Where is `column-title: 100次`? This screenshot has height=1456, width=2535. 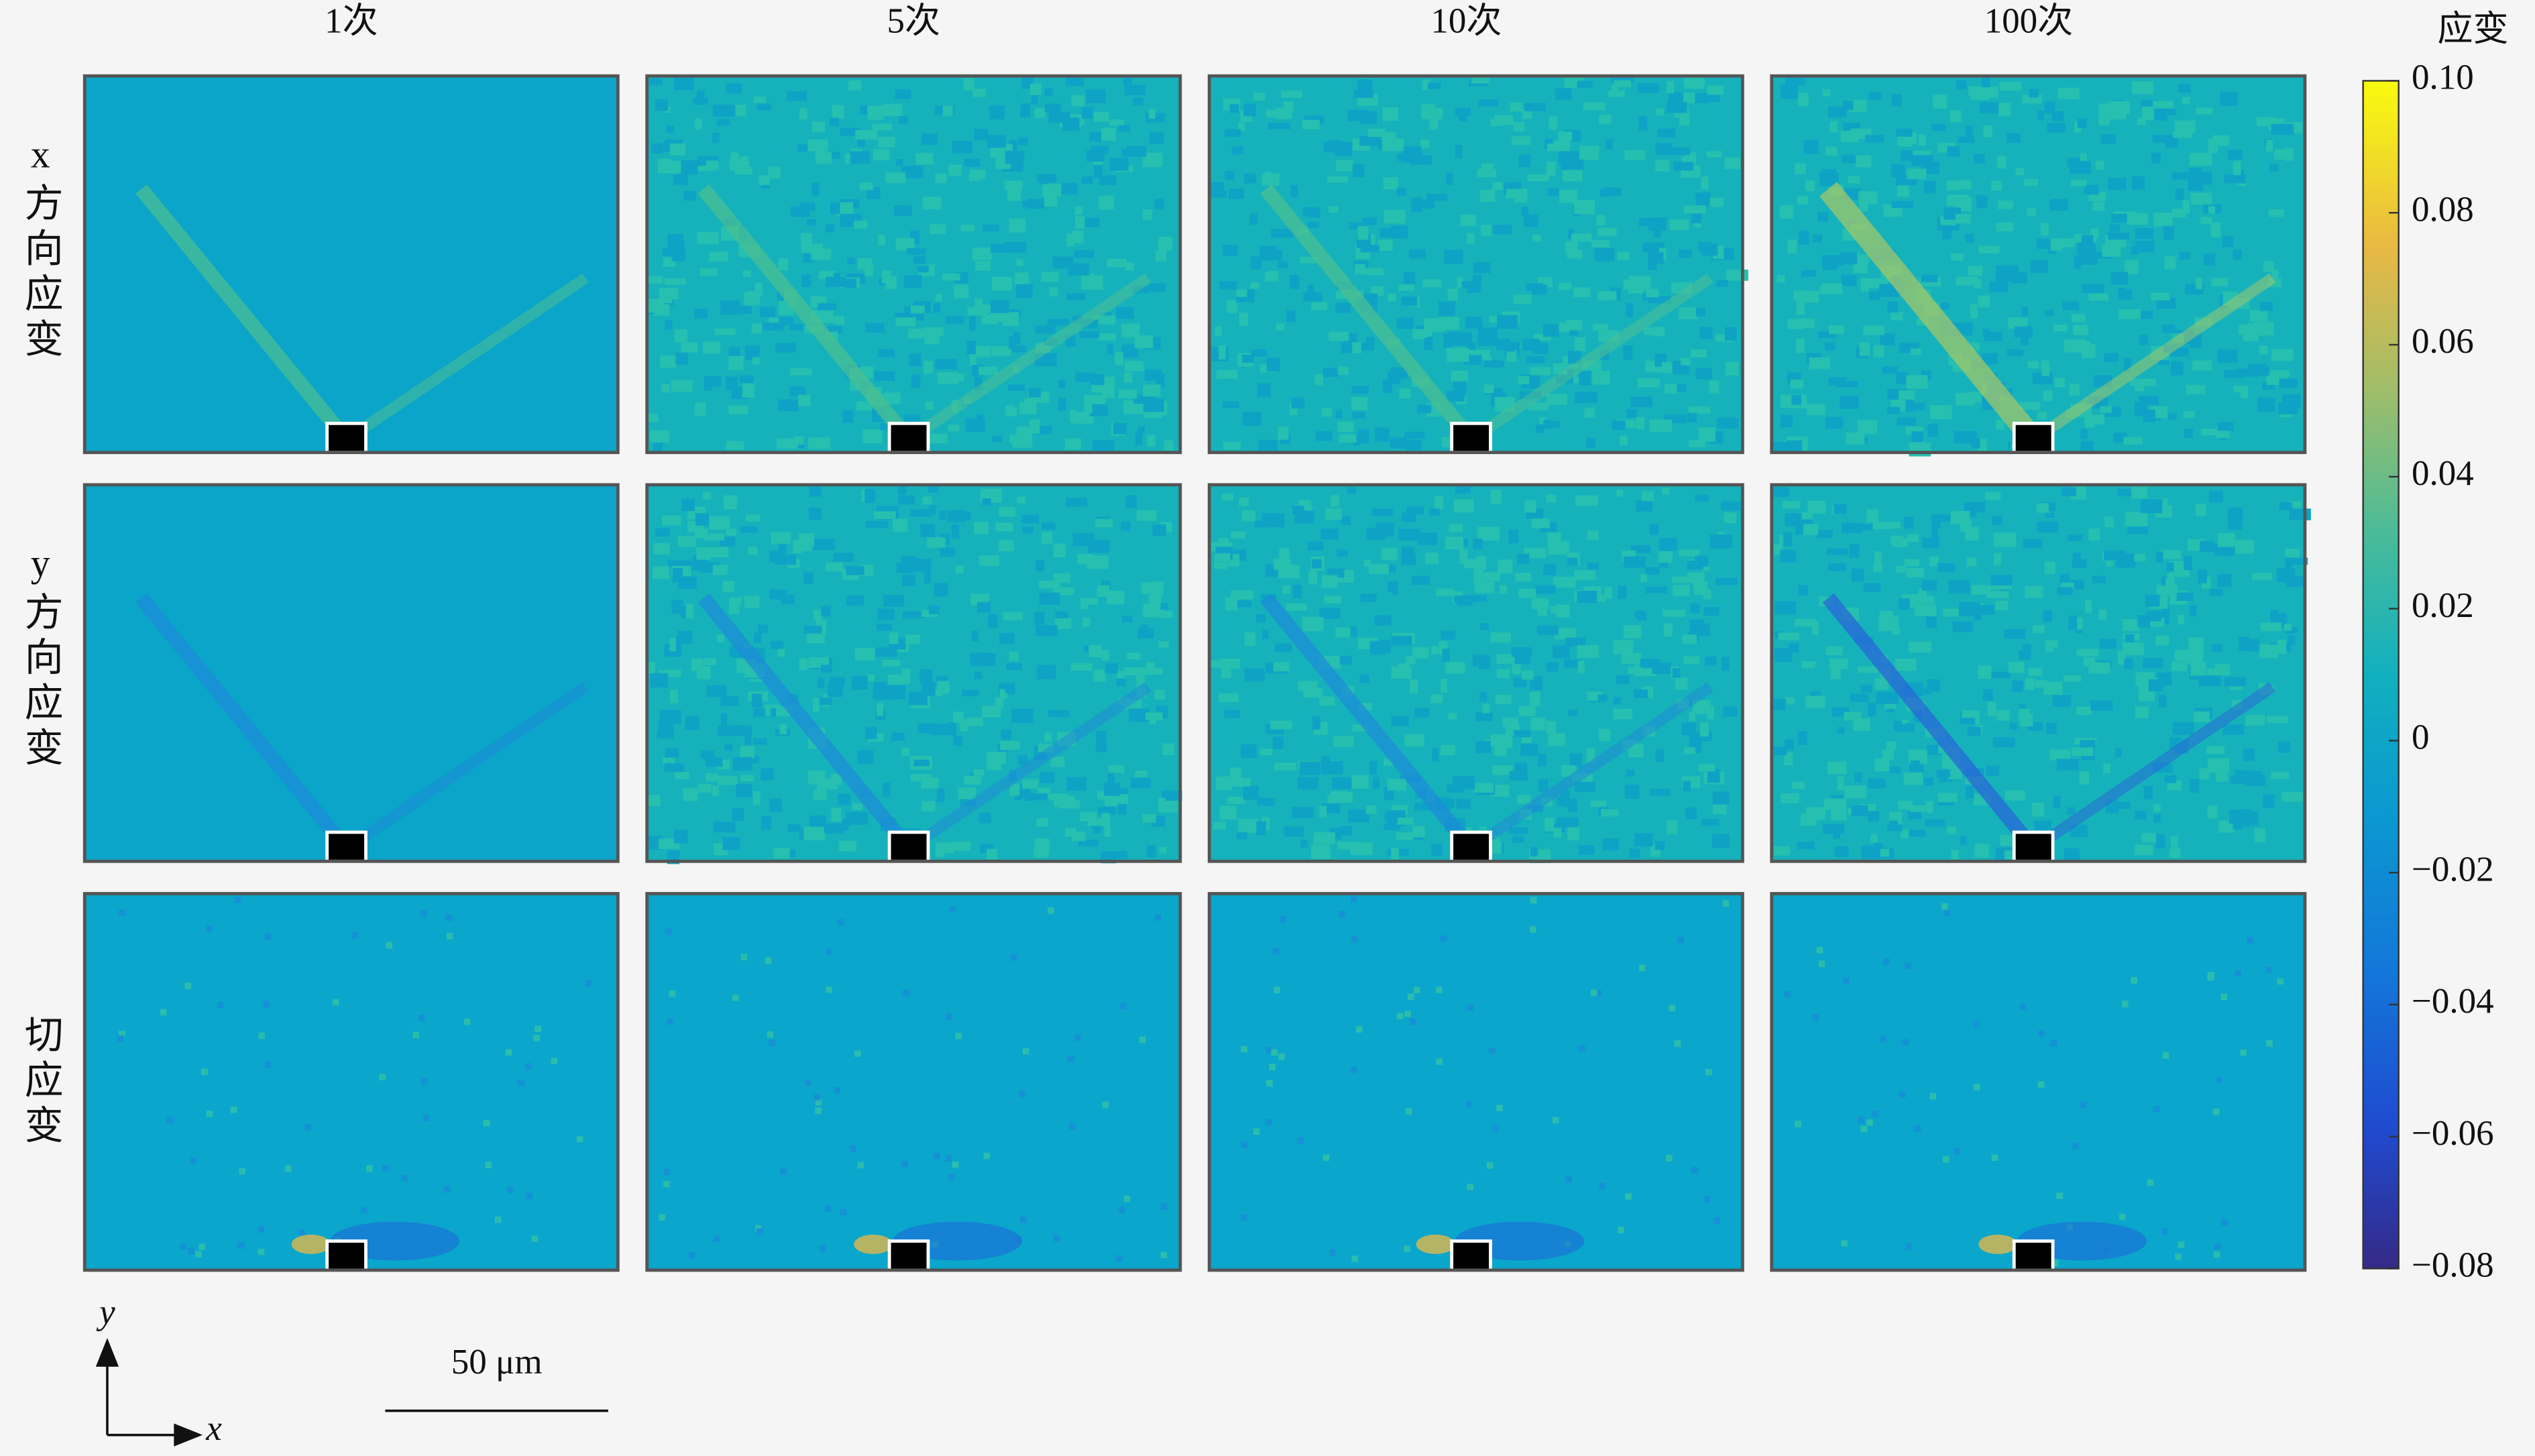
column-title: 100次 is located at coordinates (2029, 20).